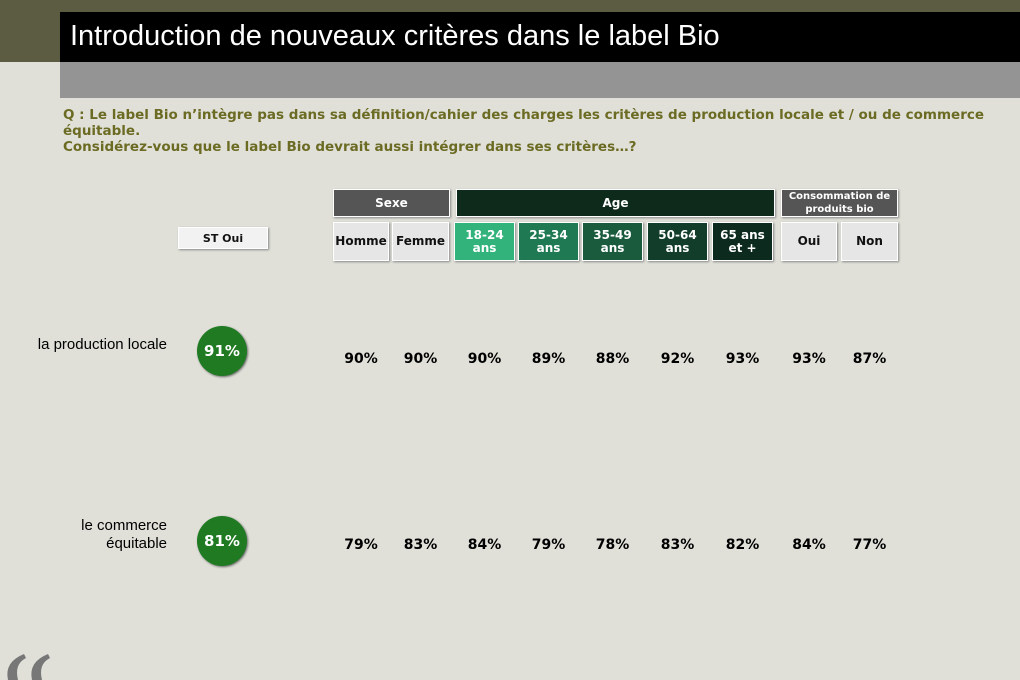 The height and width of the screenshot is (680, 1020). Describe the element at coordinates (102, 344) in the screenshot. I see `row-label: la production locale` at that location.